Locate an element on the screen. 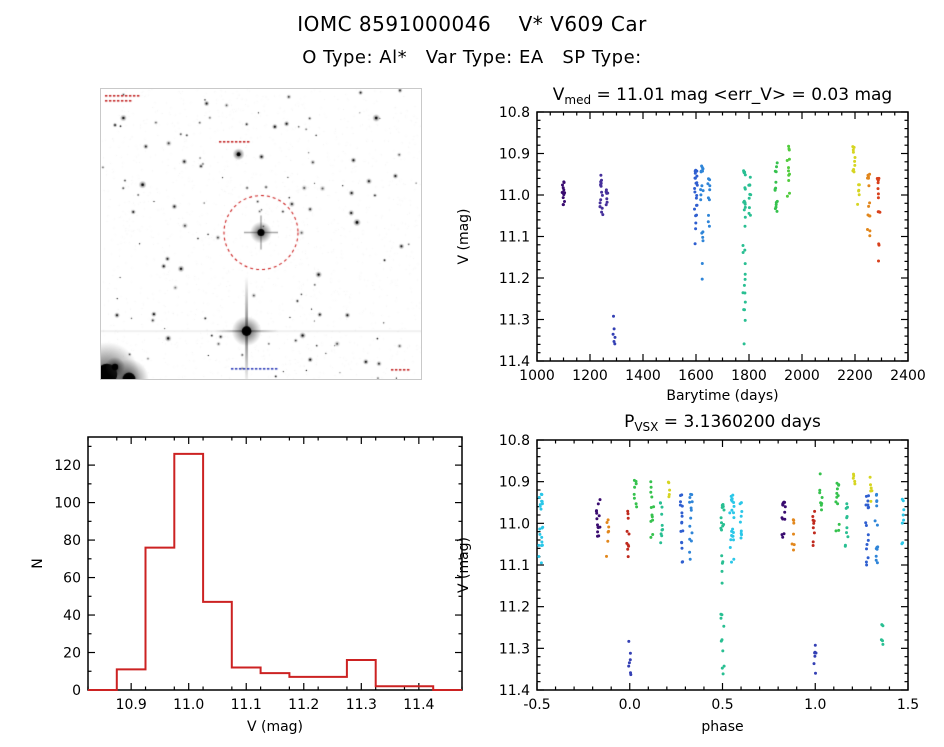 The image size is (944, 747). svg-text: N is located at coordinates (38, 563).